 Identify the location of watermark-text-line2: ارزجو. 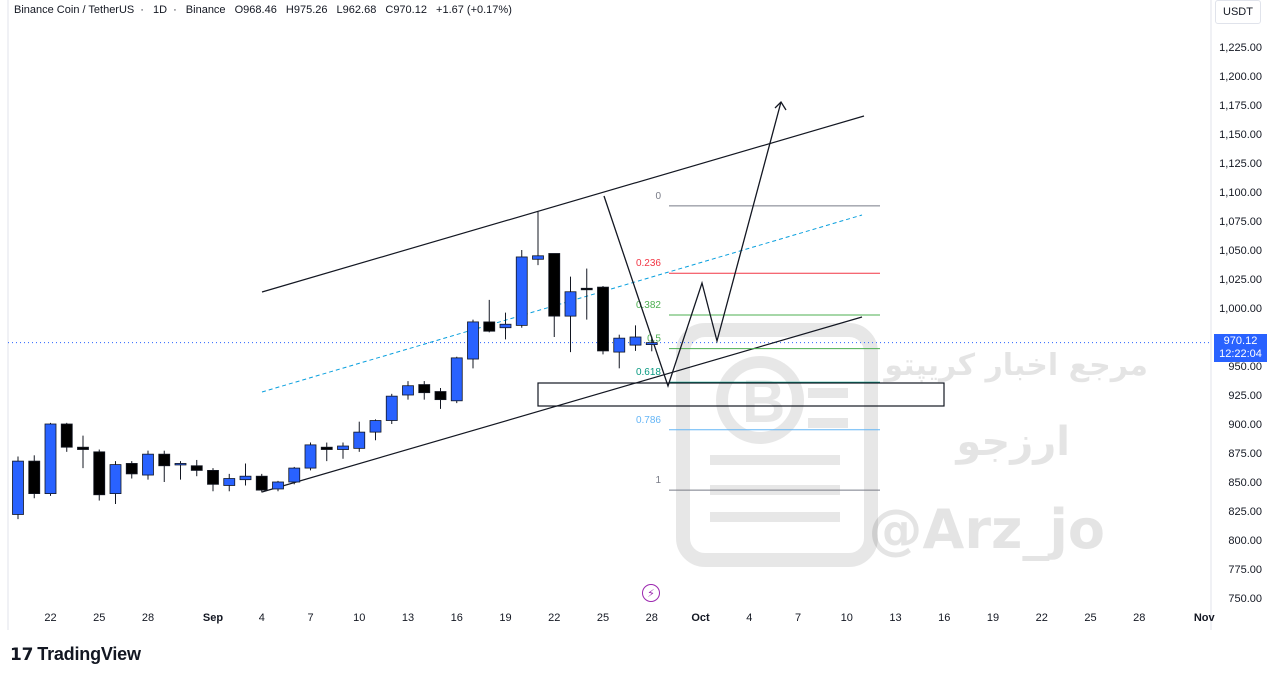
(1012, 442).